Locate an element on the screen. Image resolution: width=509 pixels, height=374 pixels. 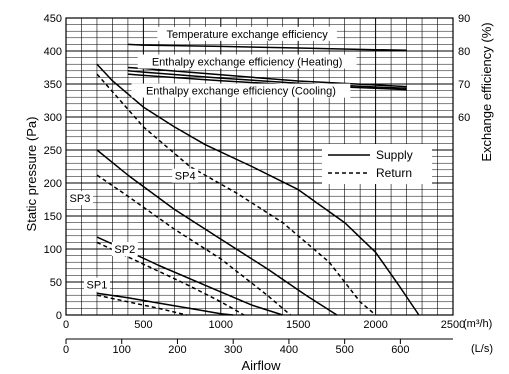
sp-label-text: SP4 is located at coordinates (185, 177).